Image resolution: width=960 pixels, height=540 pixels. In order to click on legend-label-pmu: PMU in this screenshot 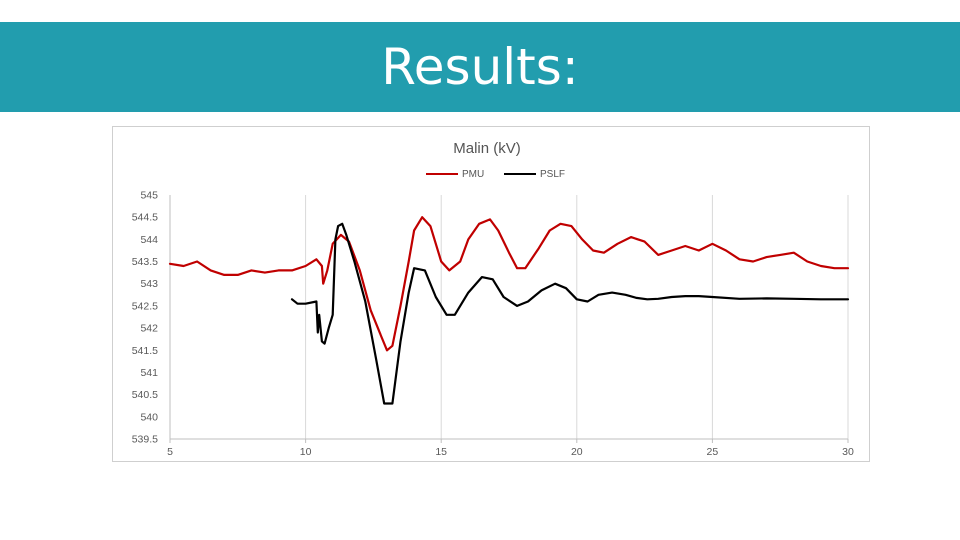, I will do `click(473, 174)`.